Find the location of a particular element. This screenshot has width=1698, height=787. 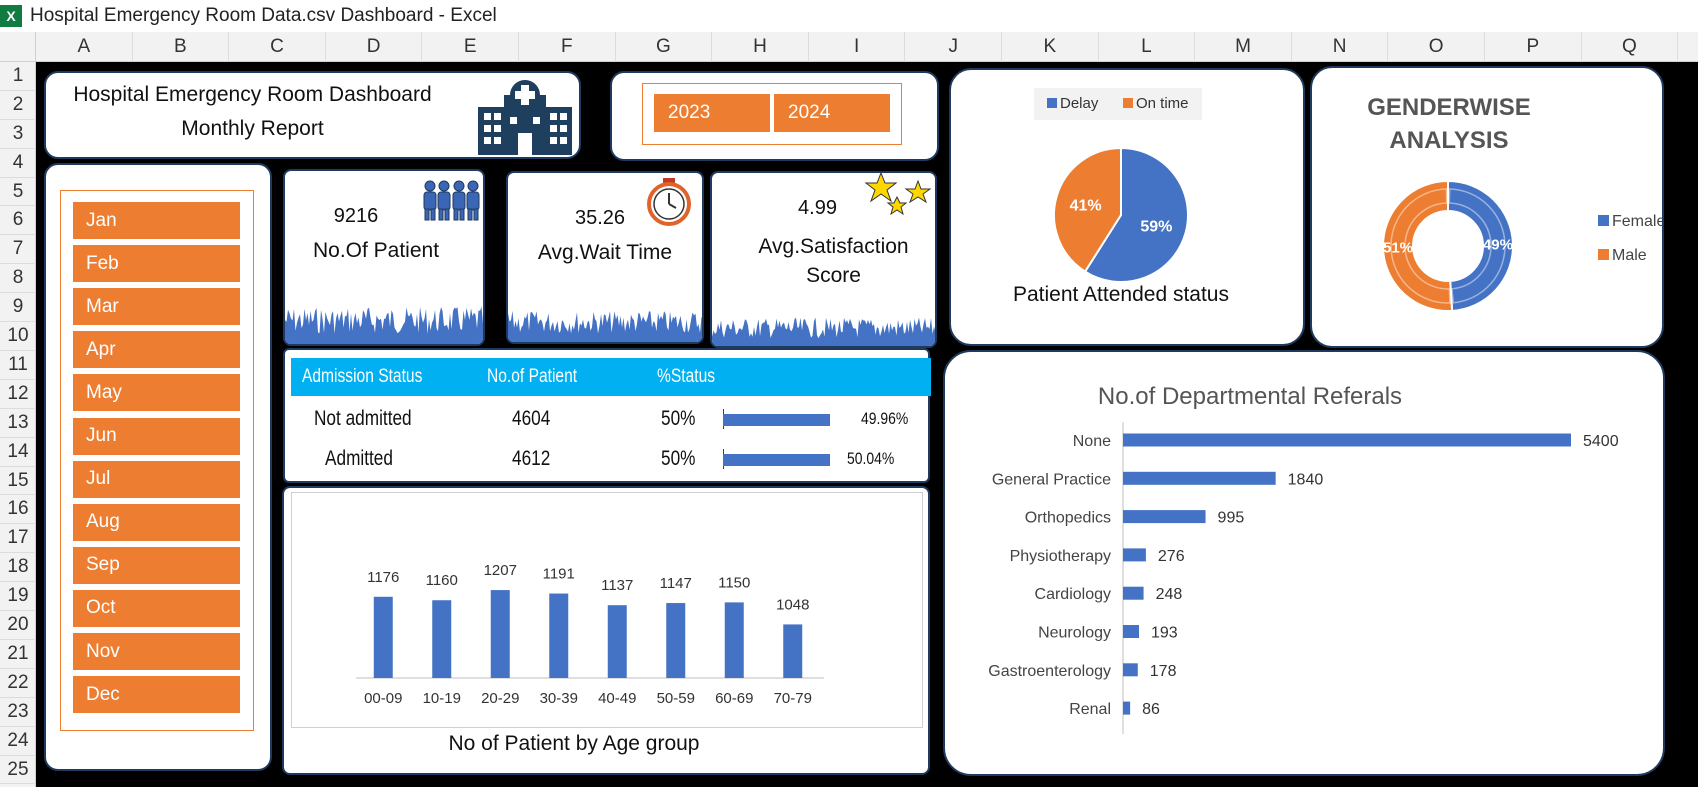

attended-chart-title: Patient Attended status is located at coordinates (1121, 294).